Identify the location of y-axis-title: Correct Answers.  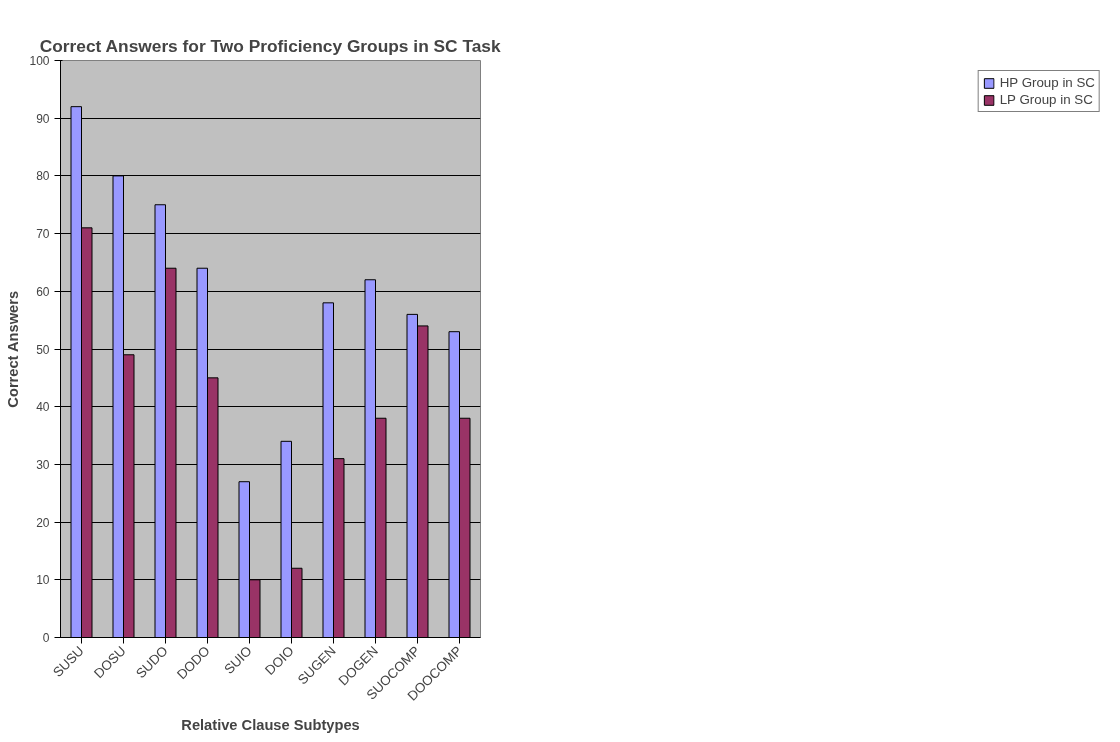
(13, 349).